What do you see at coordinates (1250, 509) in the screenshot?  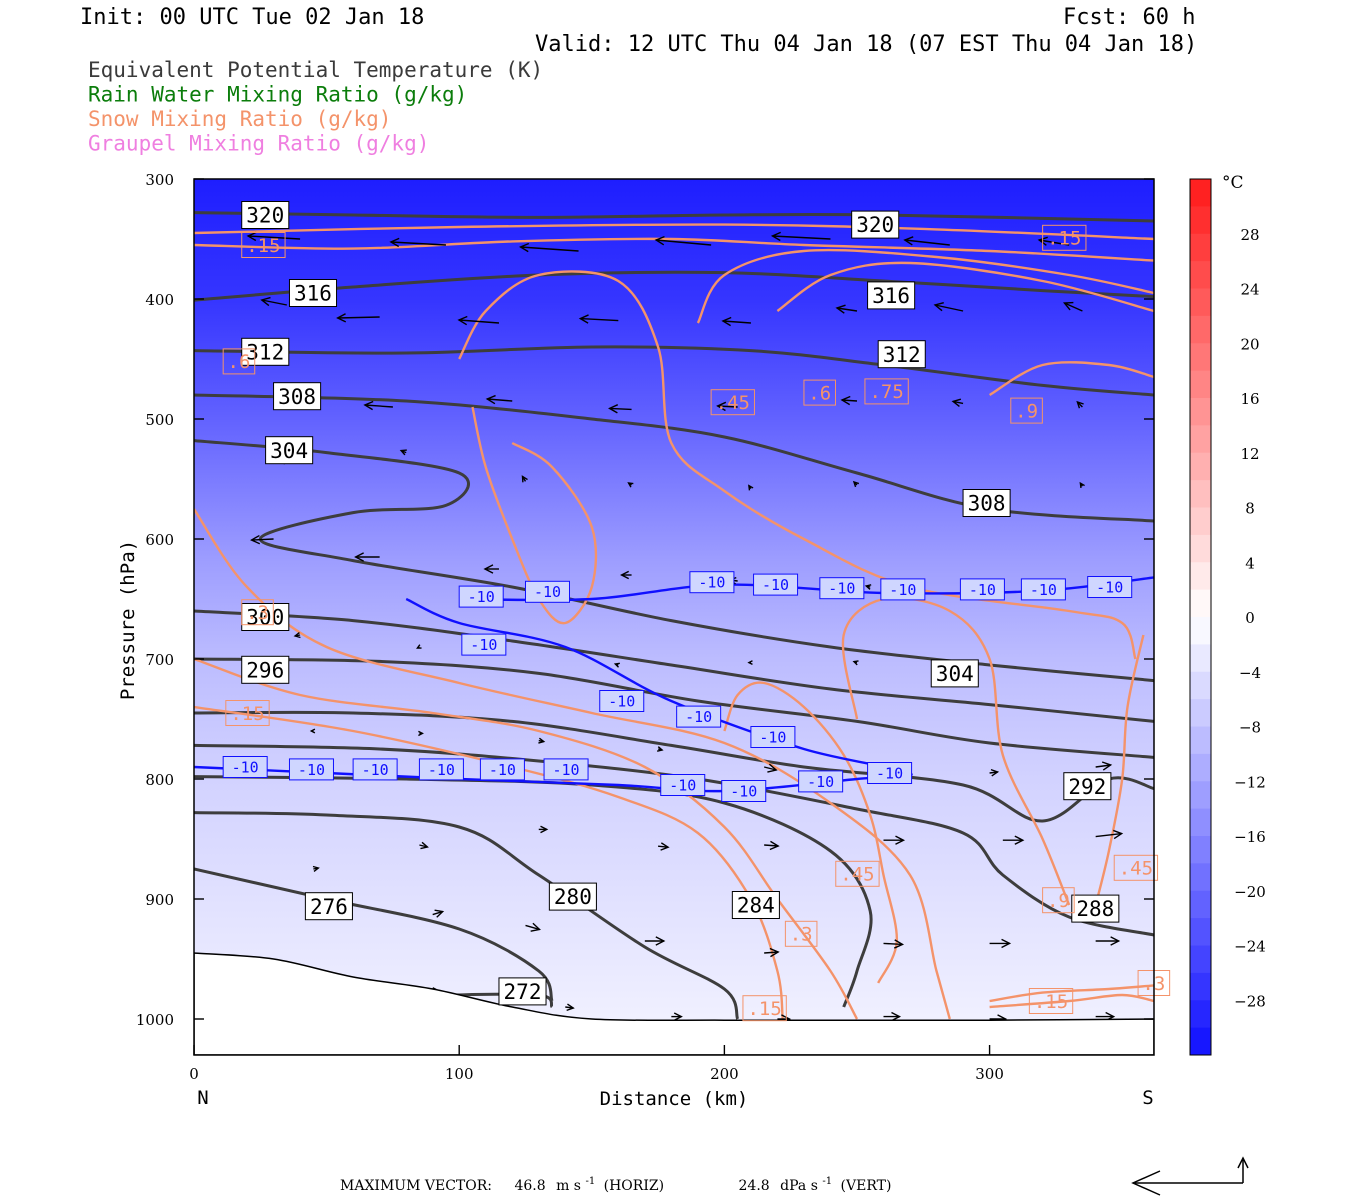 I see `colorbar-tick-label: 8` at bounding box center [1250, 509].